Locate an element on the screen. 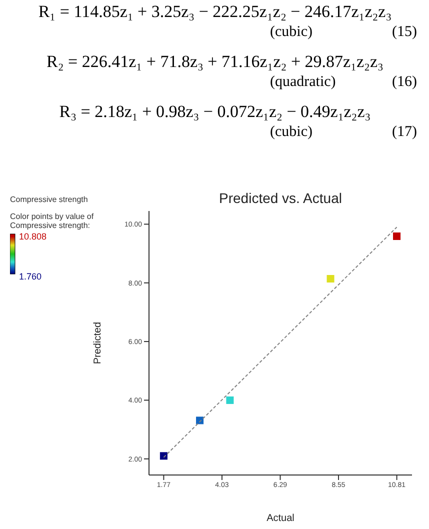  color-bar-title: Color points by value of Compressive strength: is located at coordinates (52, 221).